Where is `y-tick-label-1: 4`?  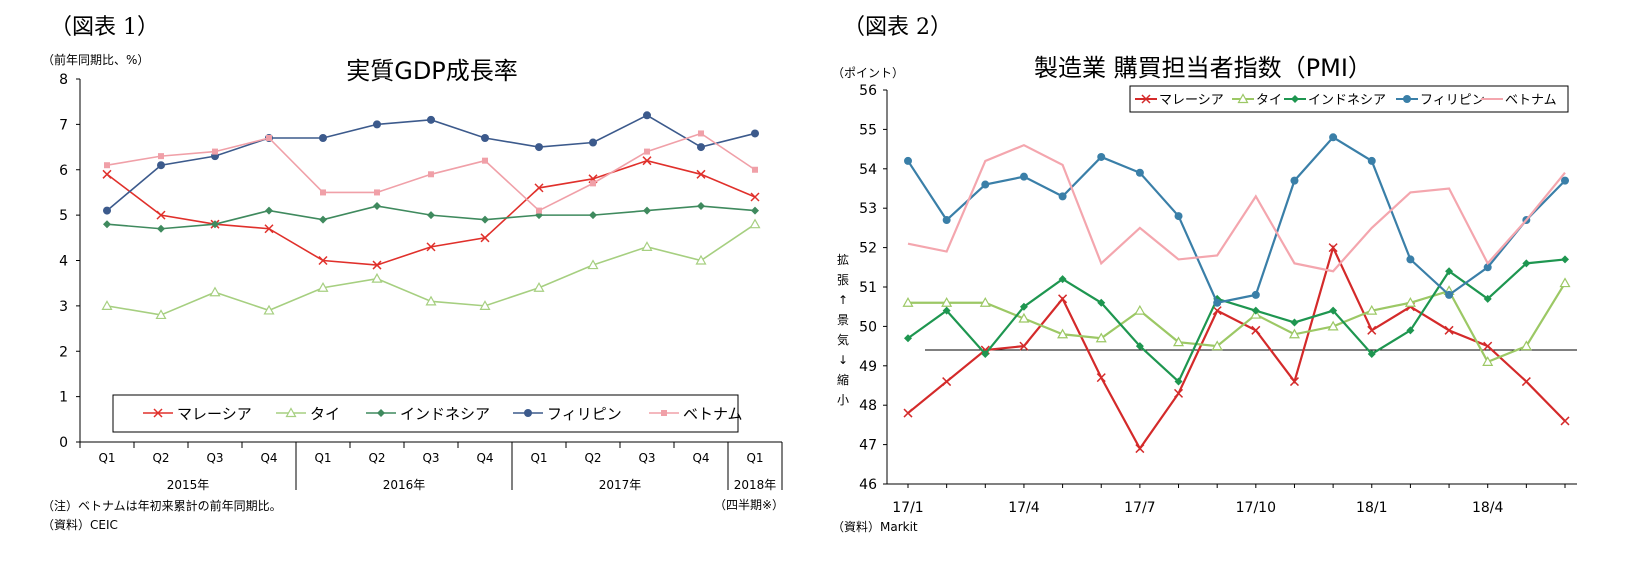 y-tick-label-1: 4 is located at coordinates (63, 262).